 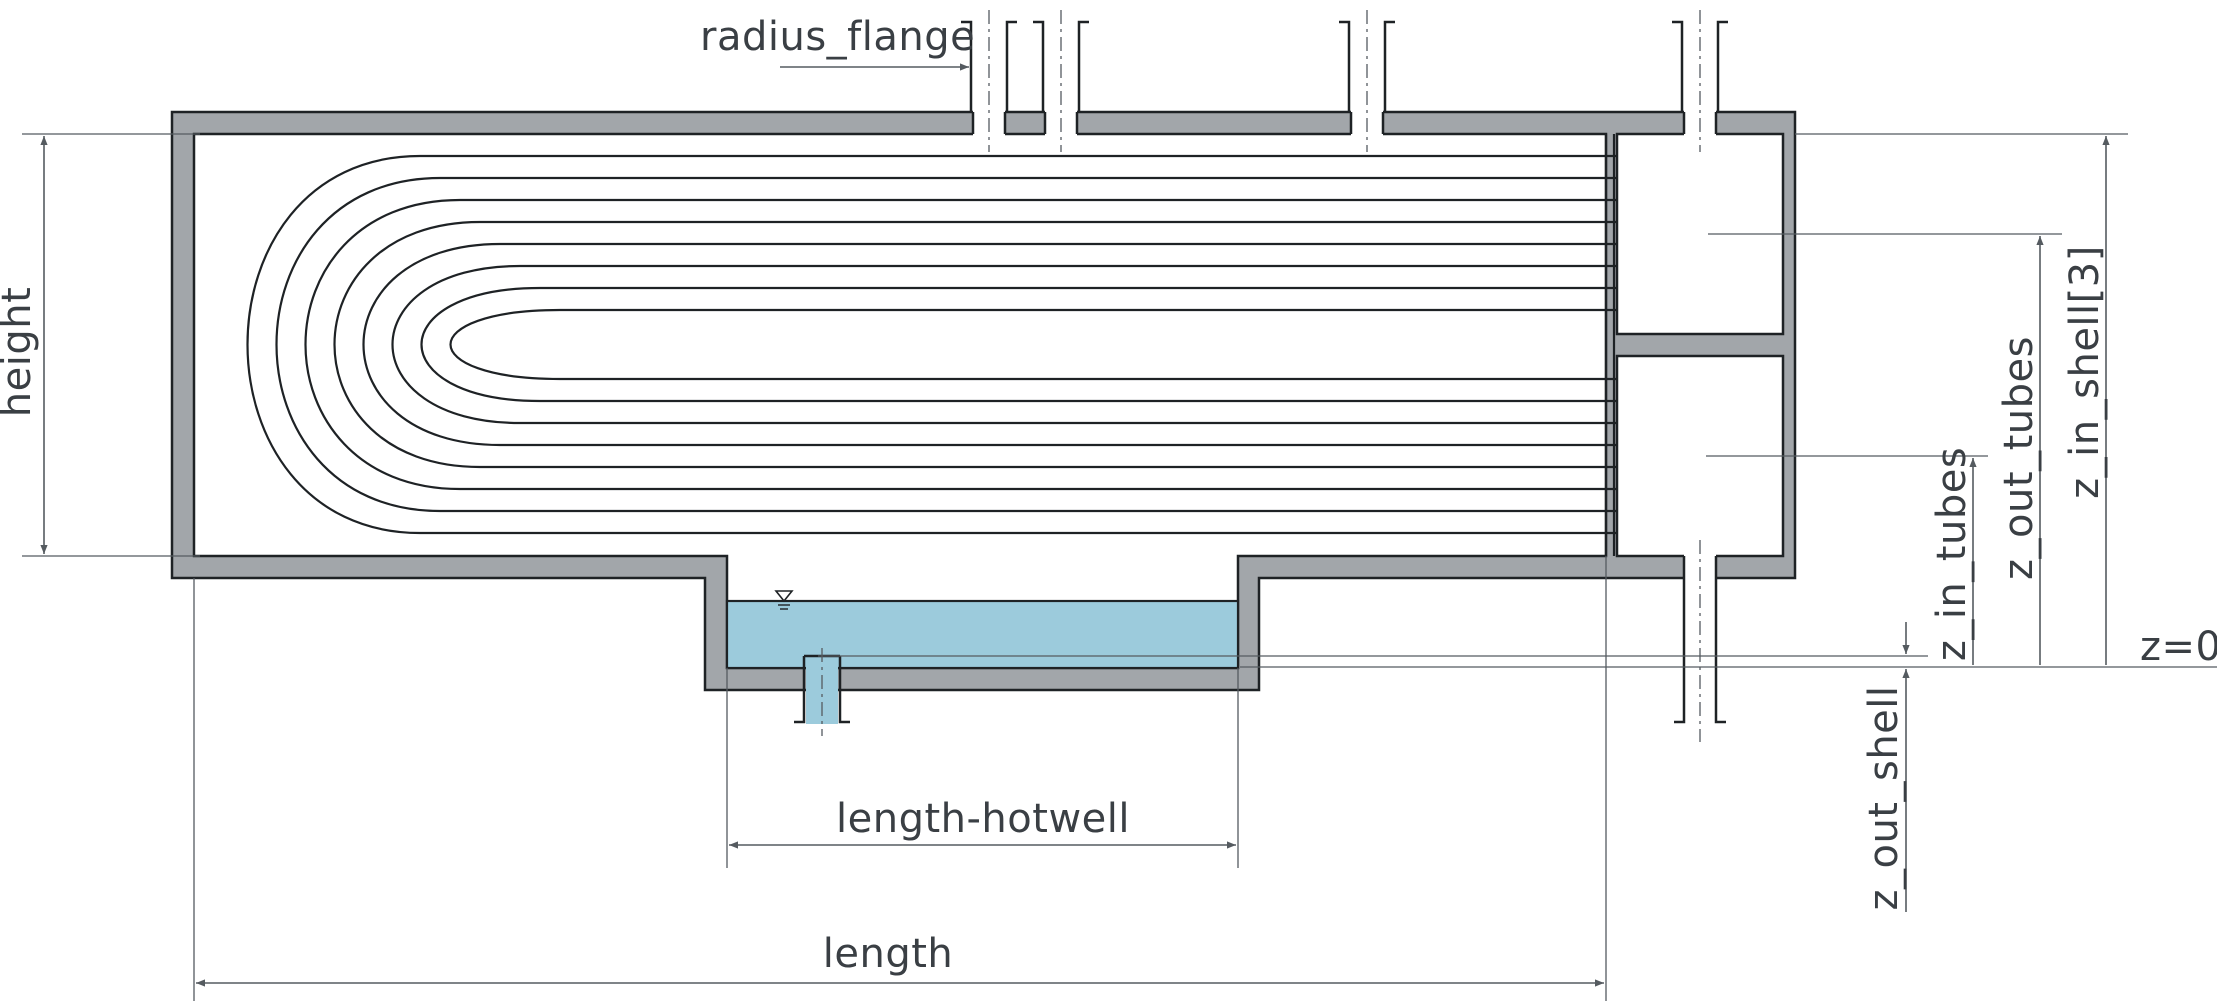 What do you see at coordinates (837, 37) in the screenshot?
I see `radius-flange-label: radius_flange` at bounding box center [837, 37].